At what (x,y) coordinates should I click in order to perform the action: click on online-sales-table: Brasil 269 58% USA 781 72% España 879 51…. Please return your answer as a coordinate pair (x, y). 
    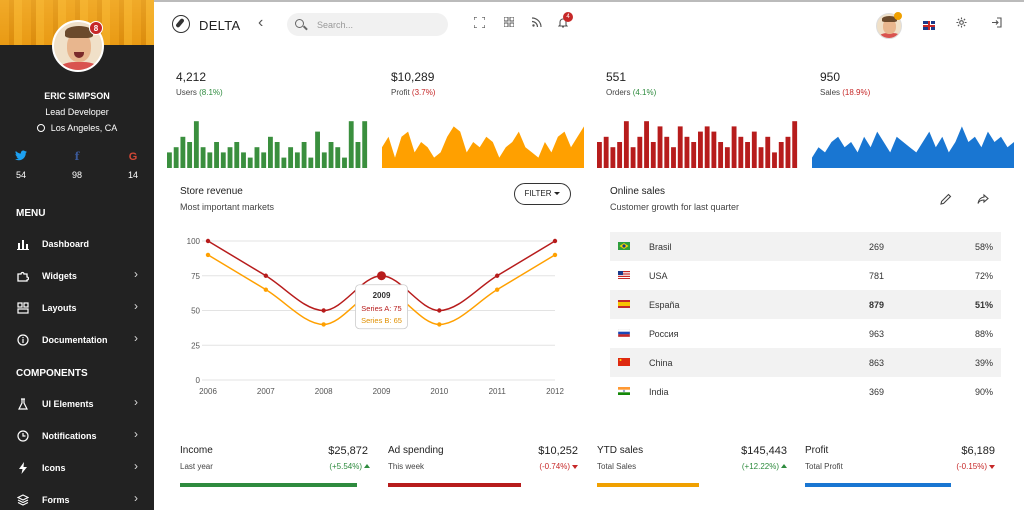
    Looking at the image, I should click on (805, 319).